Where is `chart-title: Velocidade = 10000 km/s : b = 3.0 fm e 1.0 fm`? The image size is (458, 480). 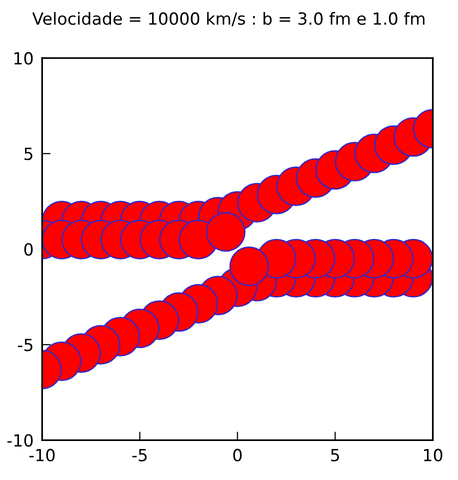
chart-title: Velocidade = 10000 km/s : b = 3.0 fm e 1.0 fm is located at coordinates (228, 19).